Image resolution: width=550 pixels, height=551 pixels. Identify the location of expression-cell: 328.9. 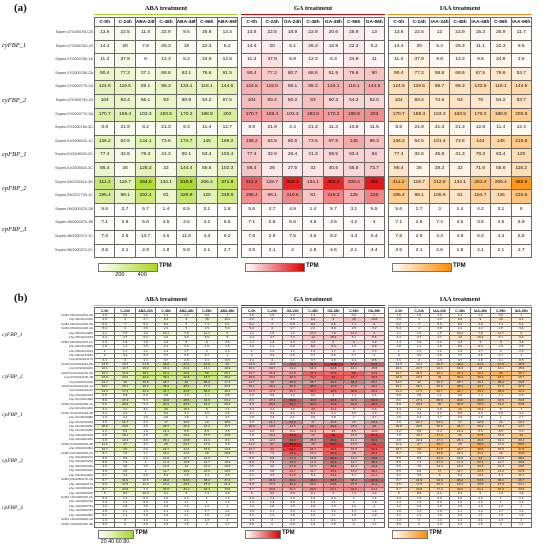
(186, 196).